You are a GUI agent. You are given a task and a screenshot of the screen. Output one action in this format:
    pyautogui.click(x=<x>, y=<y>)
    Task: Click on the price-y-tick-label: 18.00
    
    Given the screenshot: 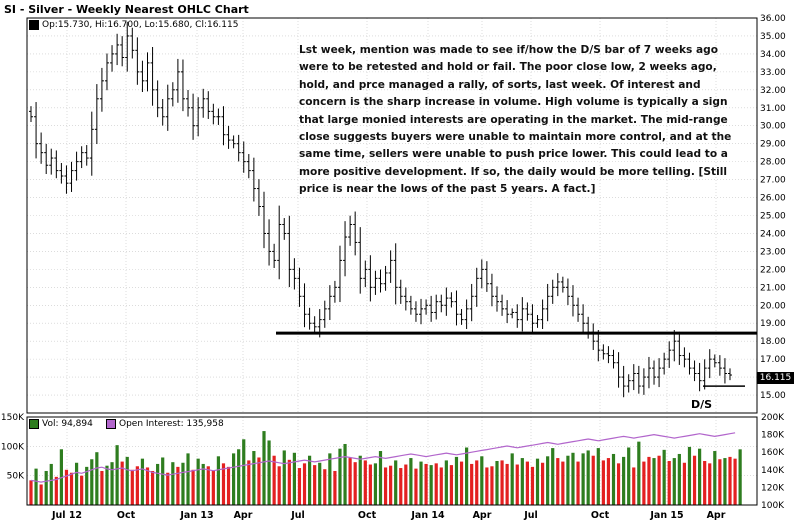 What is the action you would take?
    pyautogui.click(x=773, y=342)
    